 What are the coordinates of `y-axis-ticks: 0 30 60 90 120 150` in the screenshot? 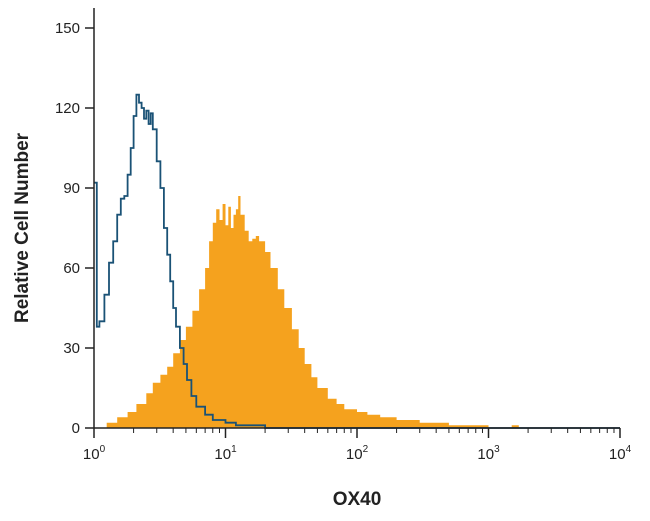 It's located at (74, 228).